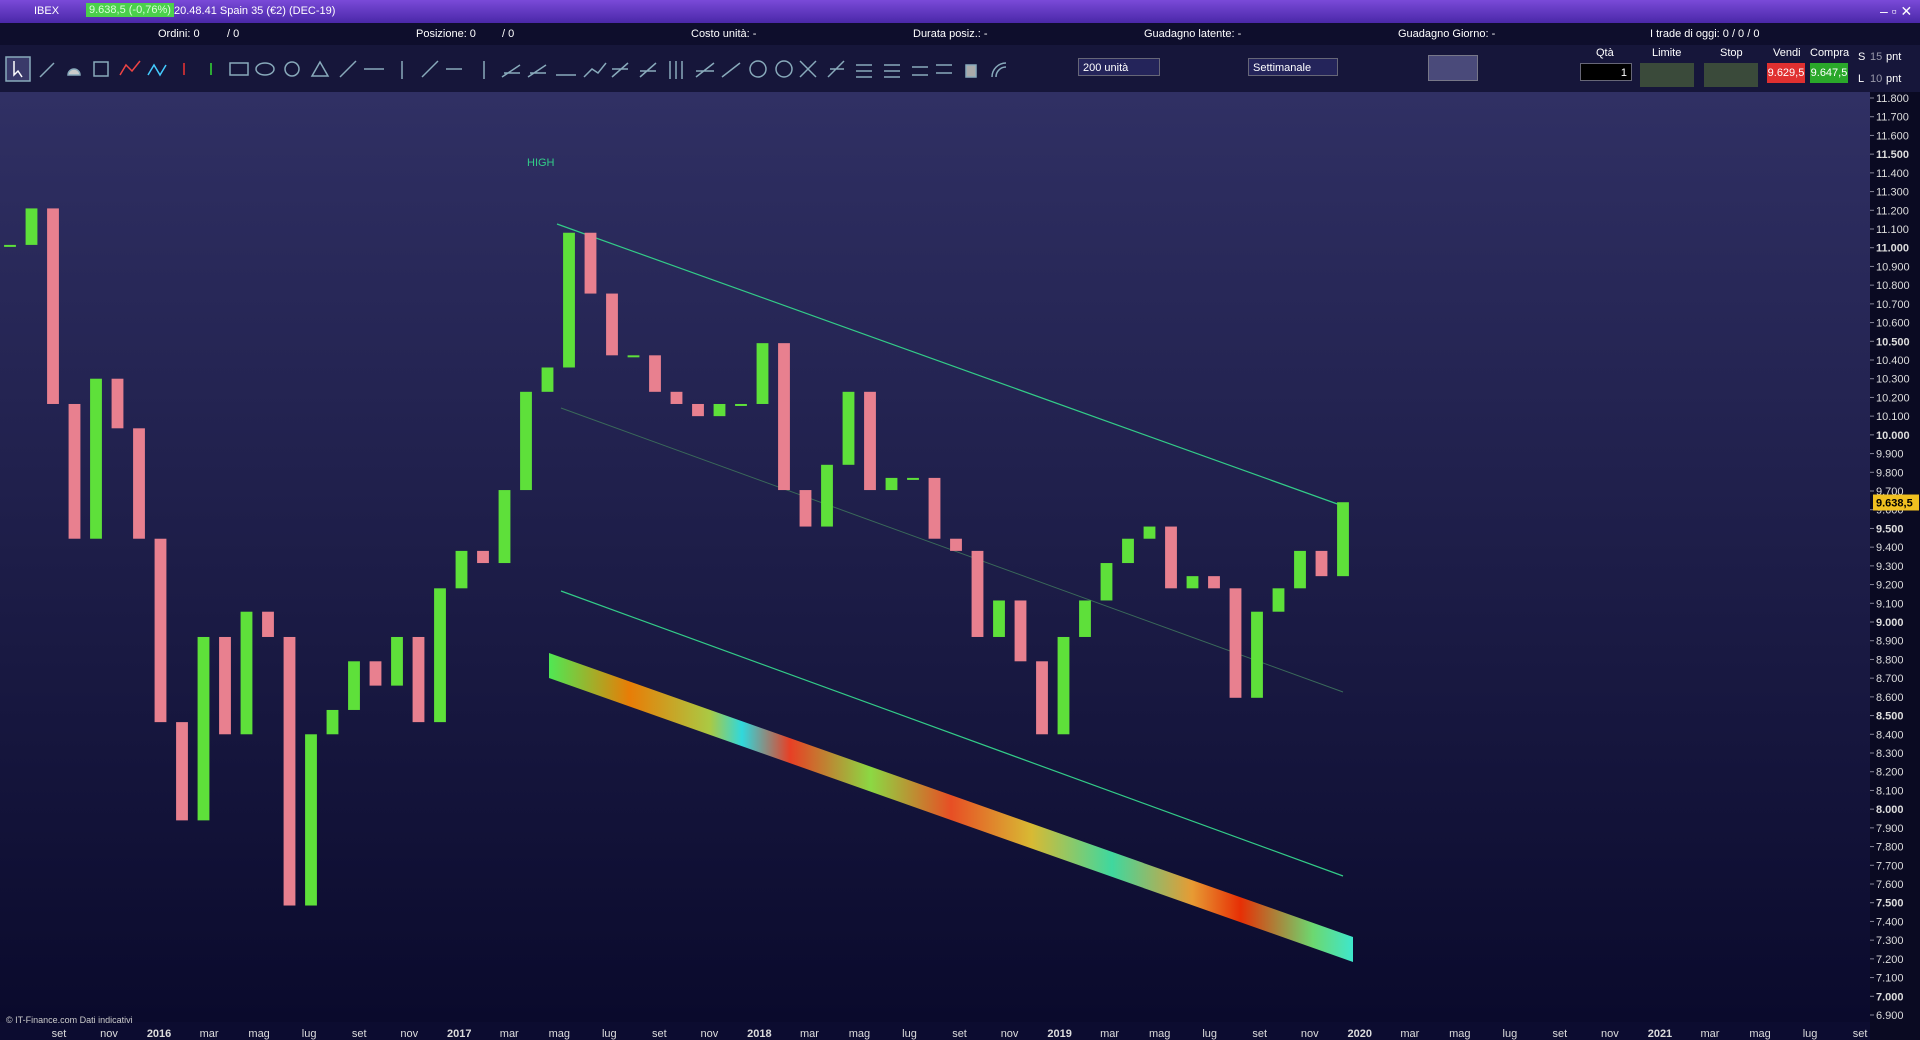 This screenshot has width=1920, height=1040. I want to click on trend-line-lower, so click(952, 733).